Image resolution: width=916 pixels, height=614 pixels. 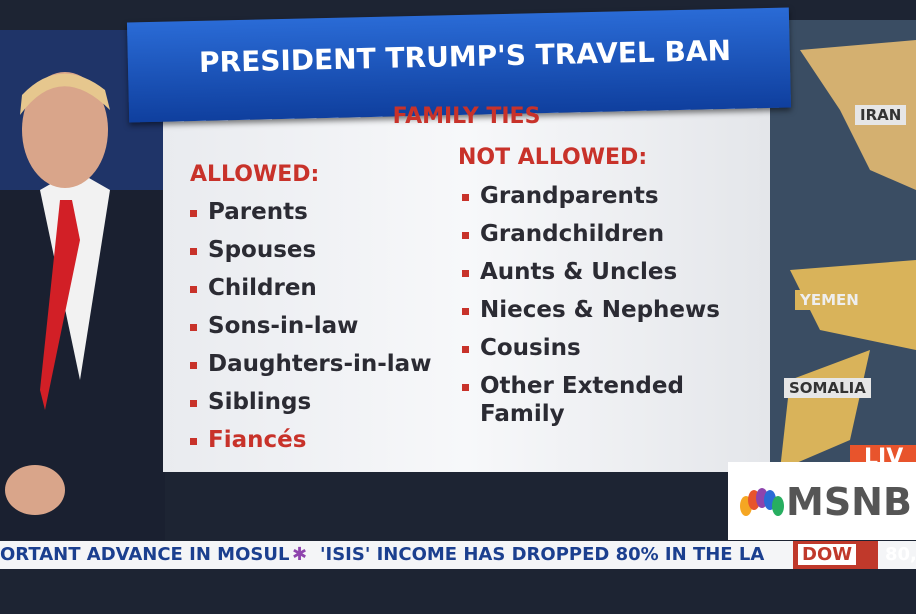 What do you see at coordinates (827, 554) in the screenshot?
I see `index-name: DOW` at bounding box center [827, 554].